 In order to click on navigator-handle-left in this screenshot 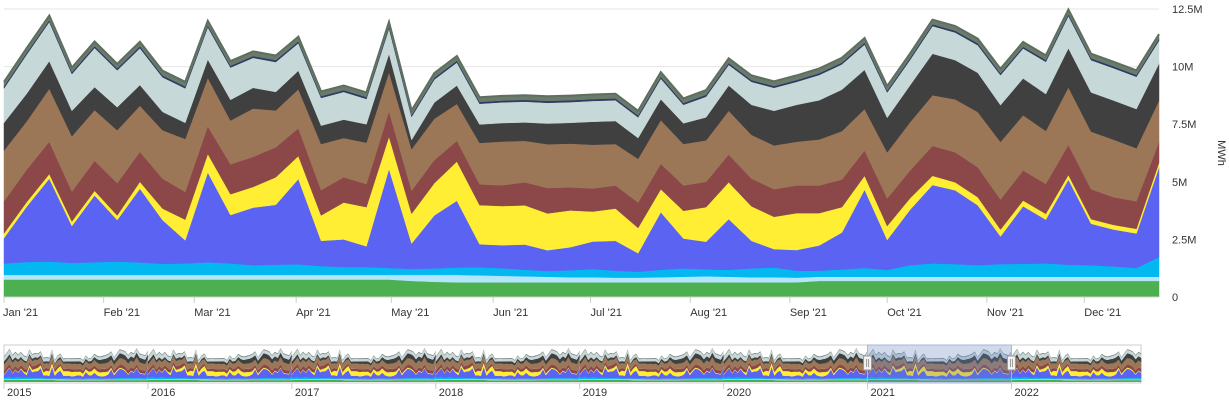, I will do `click(868, 363)`.